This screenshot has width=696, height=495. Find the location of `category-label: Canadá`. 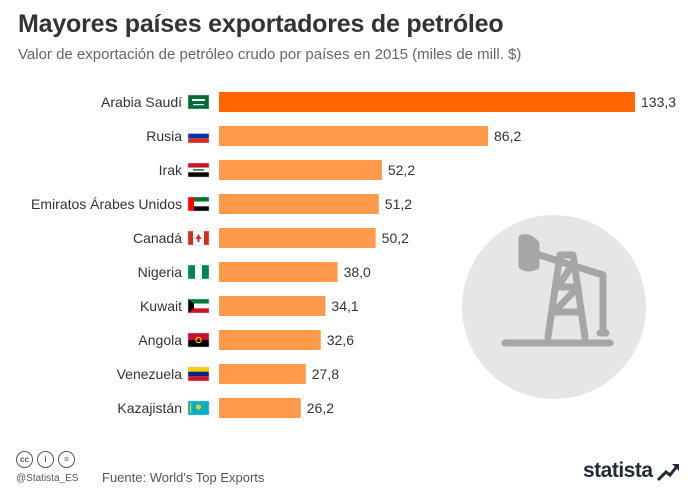

category-label: Canadá is located at coordinates (157, 238).